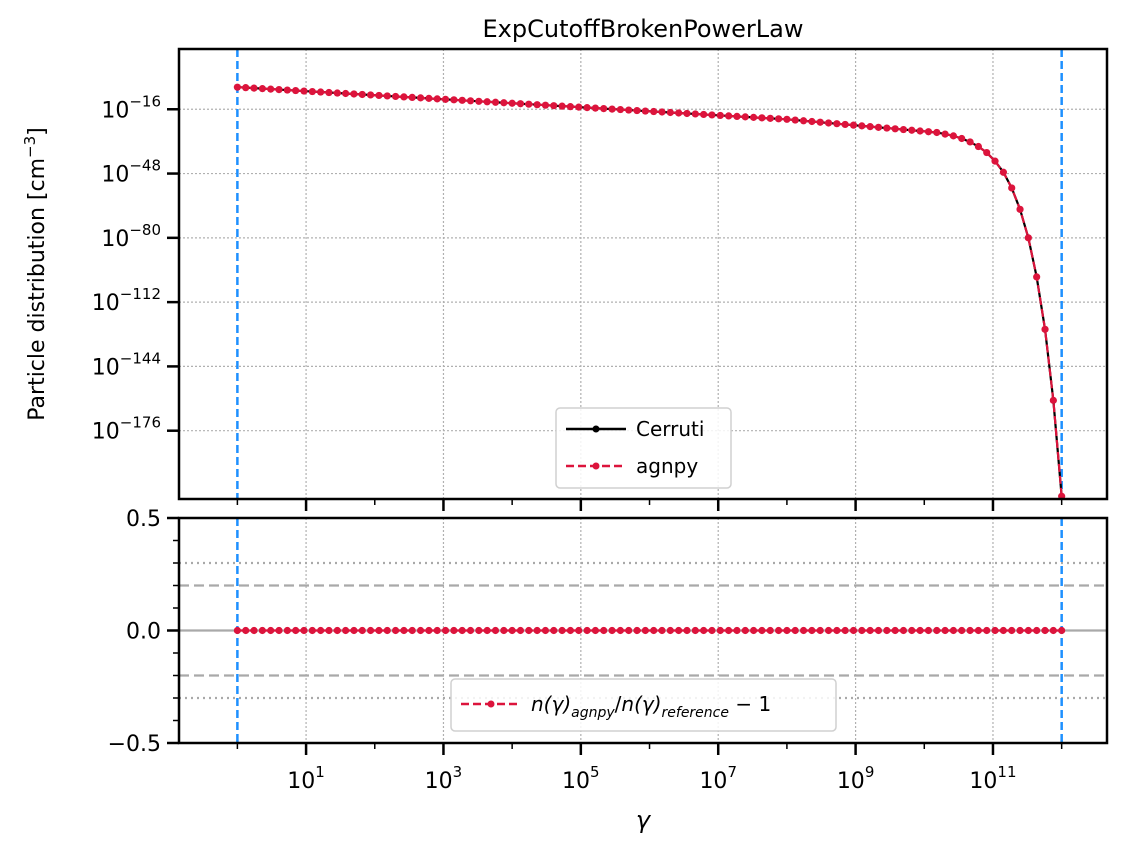 This screenshot has height=850, width=1123. I want to click on ylabel-text: Particle distribution [cm, so click(37, 289).